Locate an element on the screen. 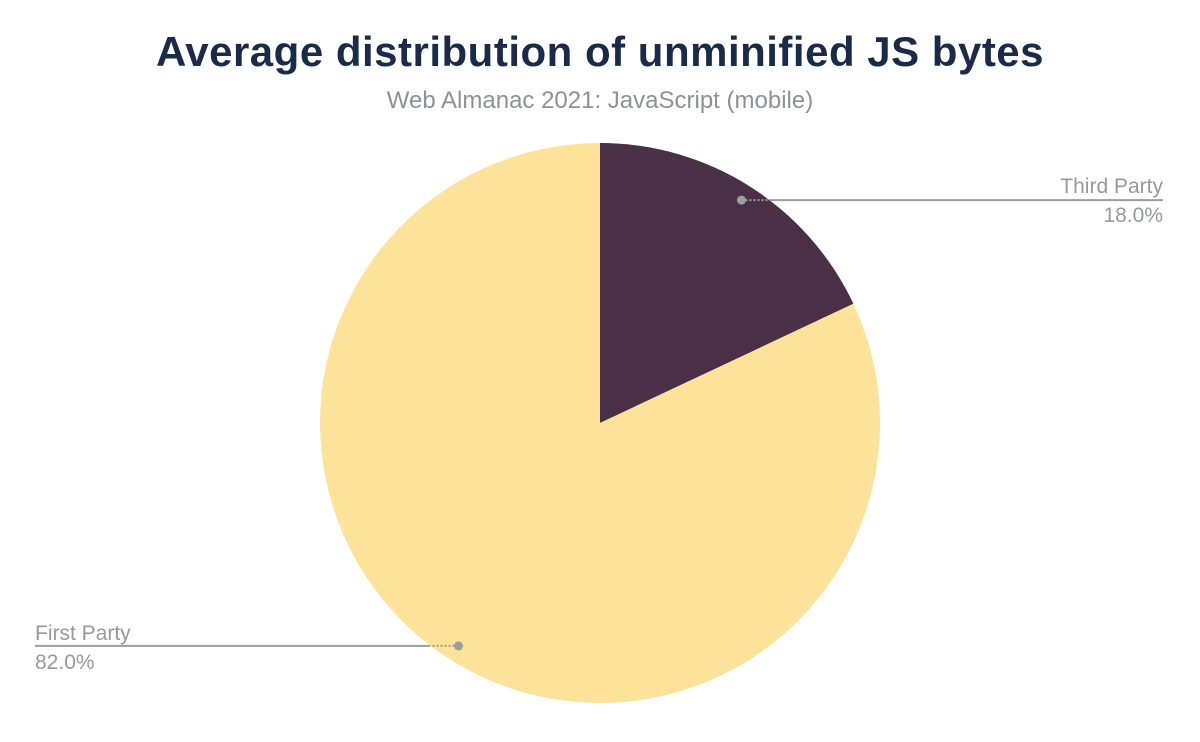  chart-subtitle: Web Almanac 2021: JavaScript (mobile) is located at coordinates (600, 100).